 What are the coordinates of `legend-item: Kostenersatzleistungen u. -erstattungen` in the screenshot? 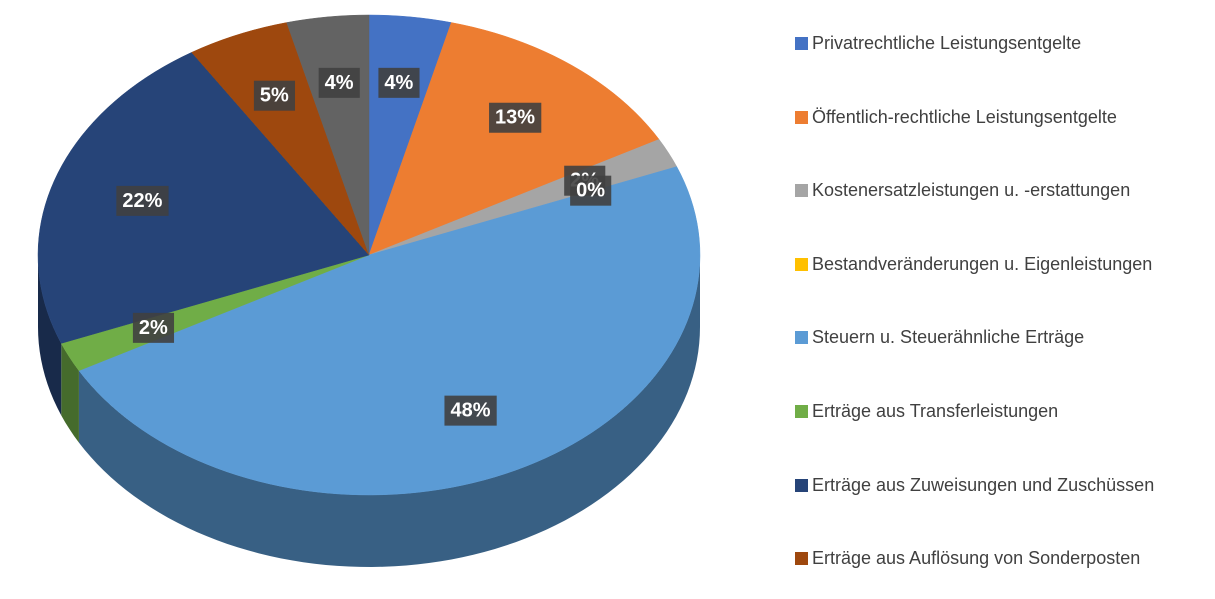 It's located at (1000, 190).